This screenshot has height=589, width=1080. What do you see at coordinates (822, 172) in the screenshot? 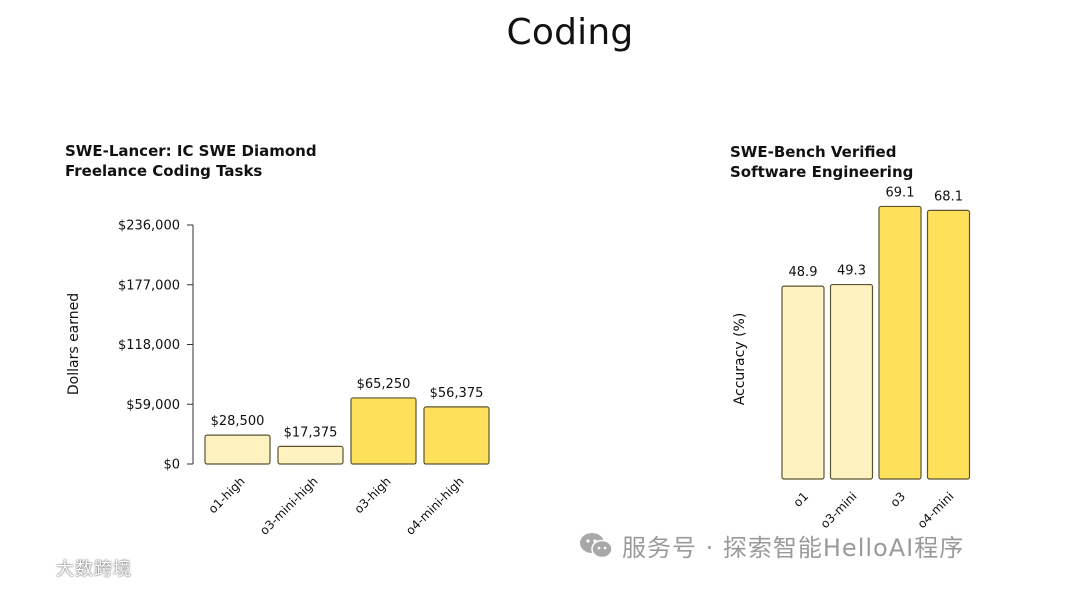
I see `chart-title-line-2: Software Engineering` at bounding box center [822, 172].